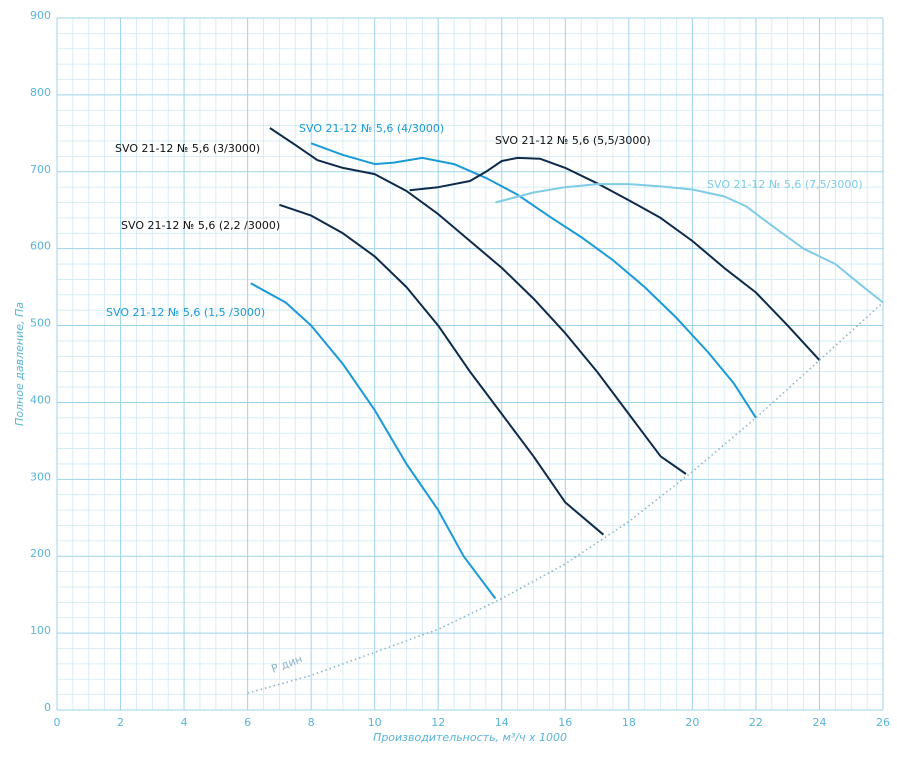 Image resolution: width=897 pixels, height=770 pixels. Describe the element at coordinates (184, 722) in the screenshot. I see `x-tick-label: 4` at that location.